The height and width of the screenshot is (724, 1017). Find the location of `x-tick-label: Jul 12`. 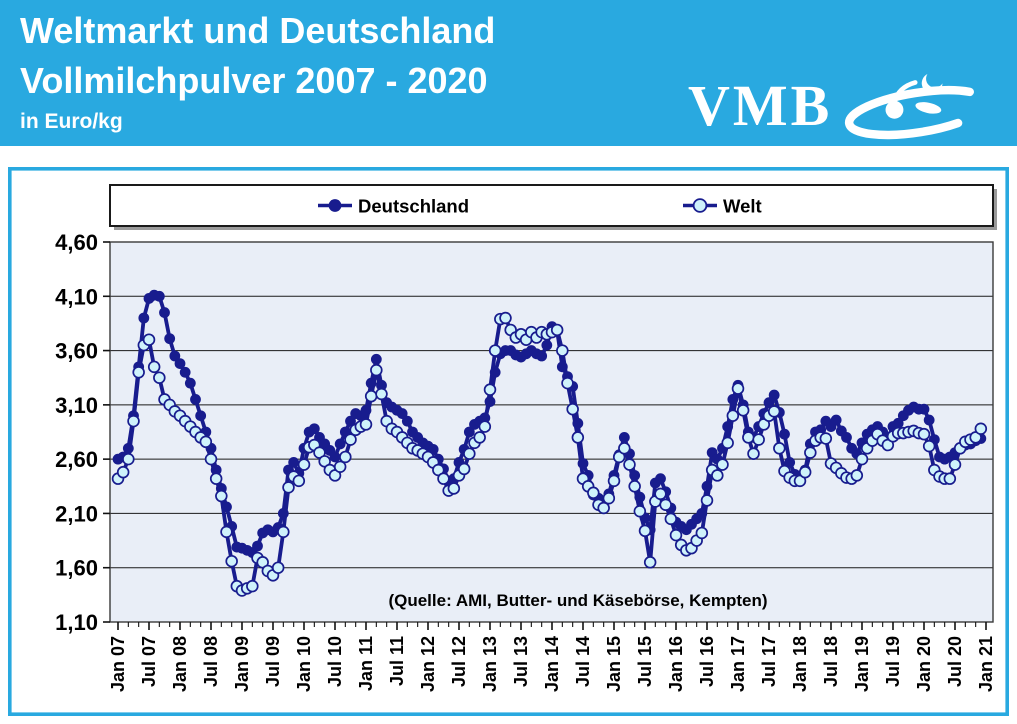

x-tick-label: Jul 12 is located at coordinates (459, 661).